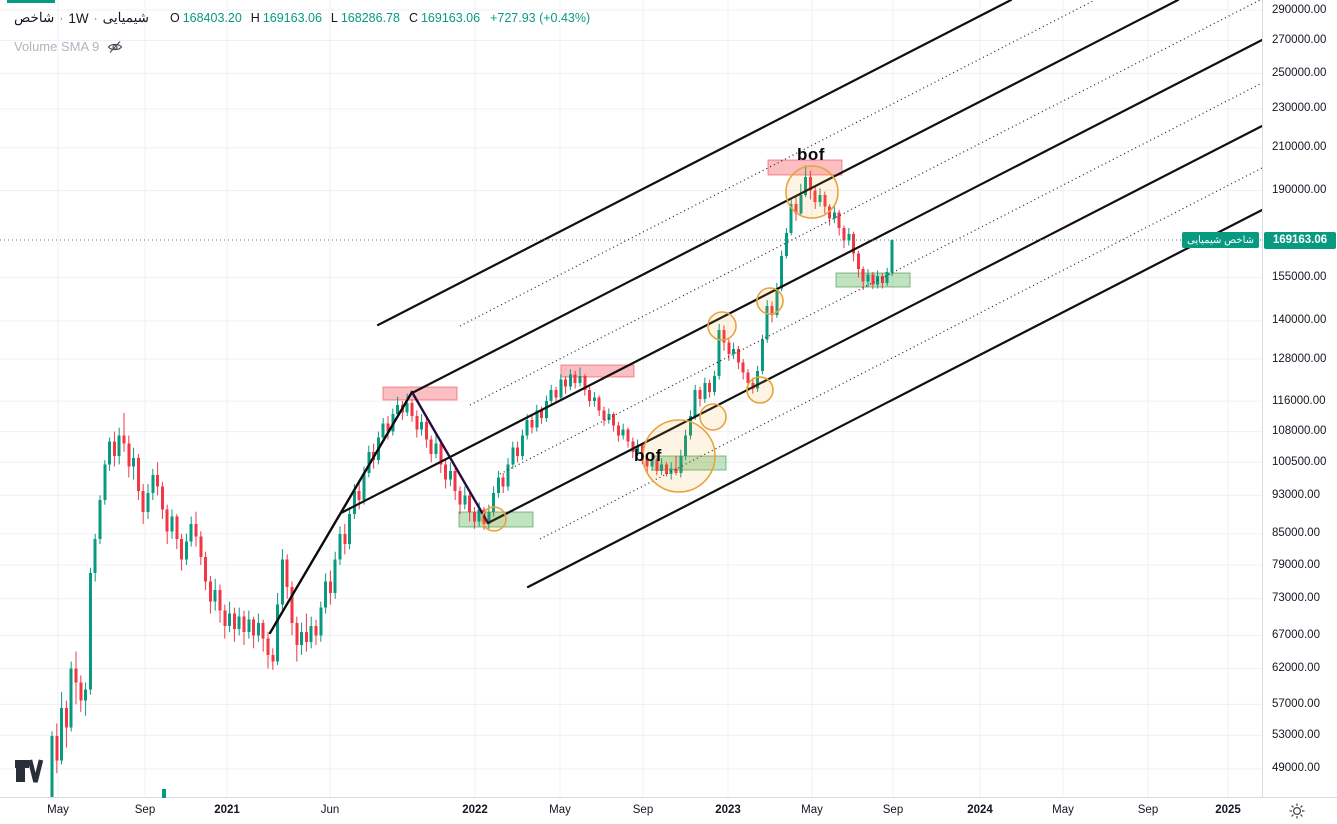 The image size is (1337, 824). I want to click on symbol-name-2: شیمیایی, so click(125, 17).